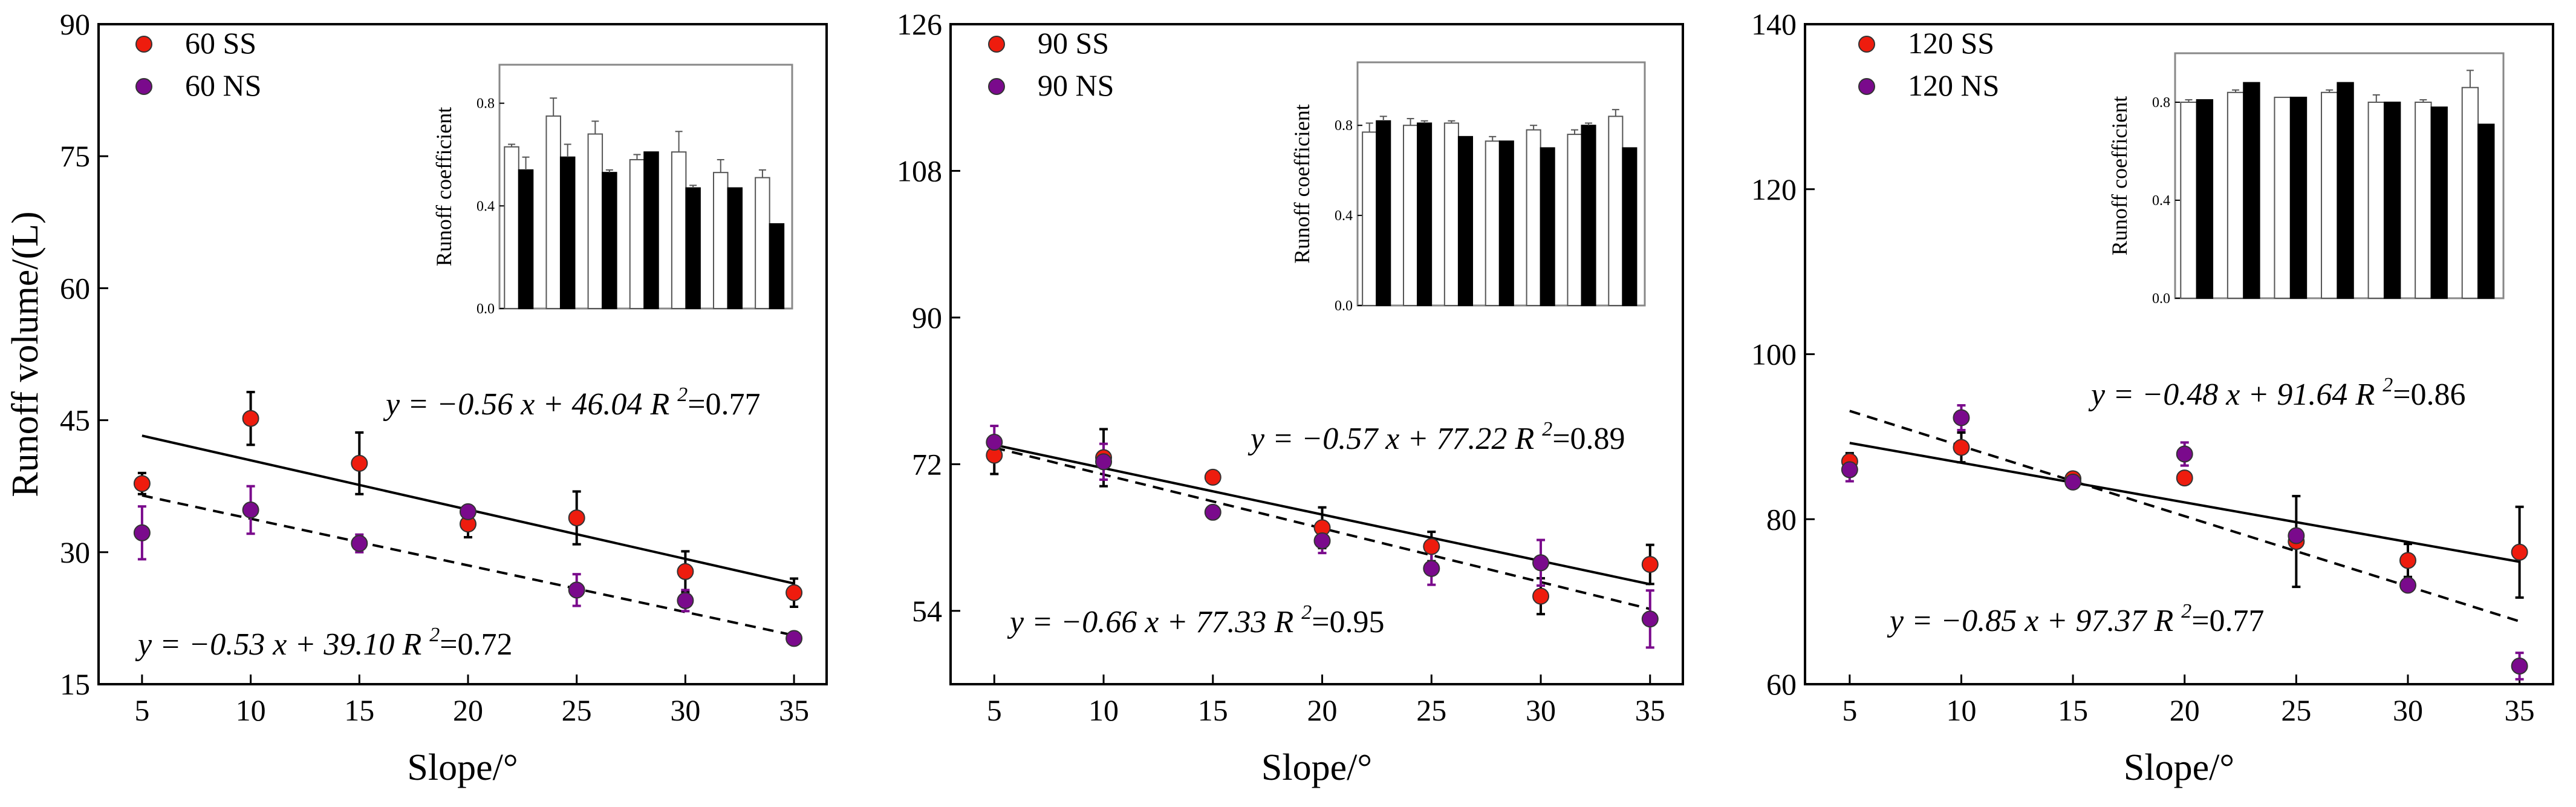  What do you see at coordinates (1073, 43) in the screenshot?
I see `legend-label: 90 SS` at bounding box center [1073, 43].